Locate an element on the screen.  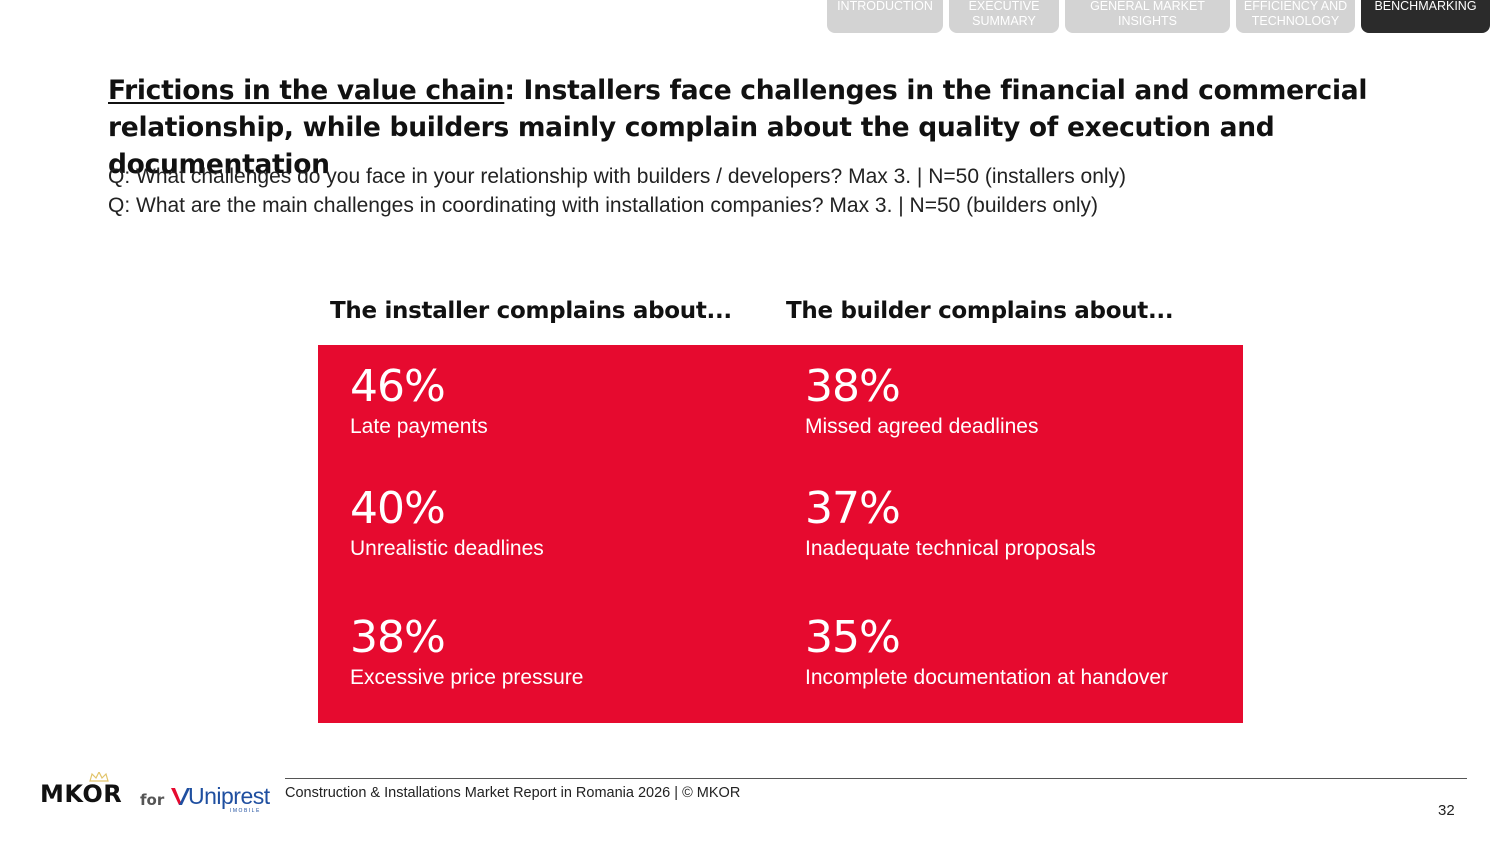
tab-efficiency-and-technology-label: EFFICIENCY AND TECHNOLOGY is located at coordinates (1295, 14).